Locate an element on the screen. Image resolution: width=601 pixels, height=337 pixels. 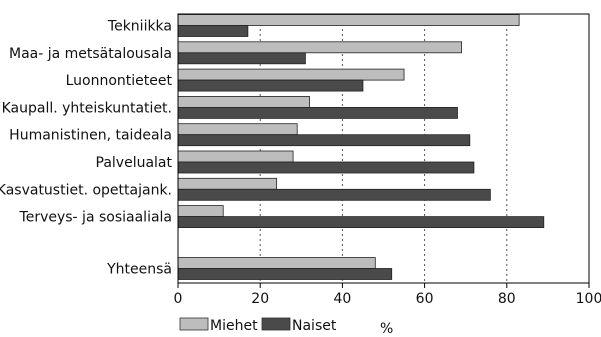
x-tick-label-0: 0 is located at coordinates (178, 299).